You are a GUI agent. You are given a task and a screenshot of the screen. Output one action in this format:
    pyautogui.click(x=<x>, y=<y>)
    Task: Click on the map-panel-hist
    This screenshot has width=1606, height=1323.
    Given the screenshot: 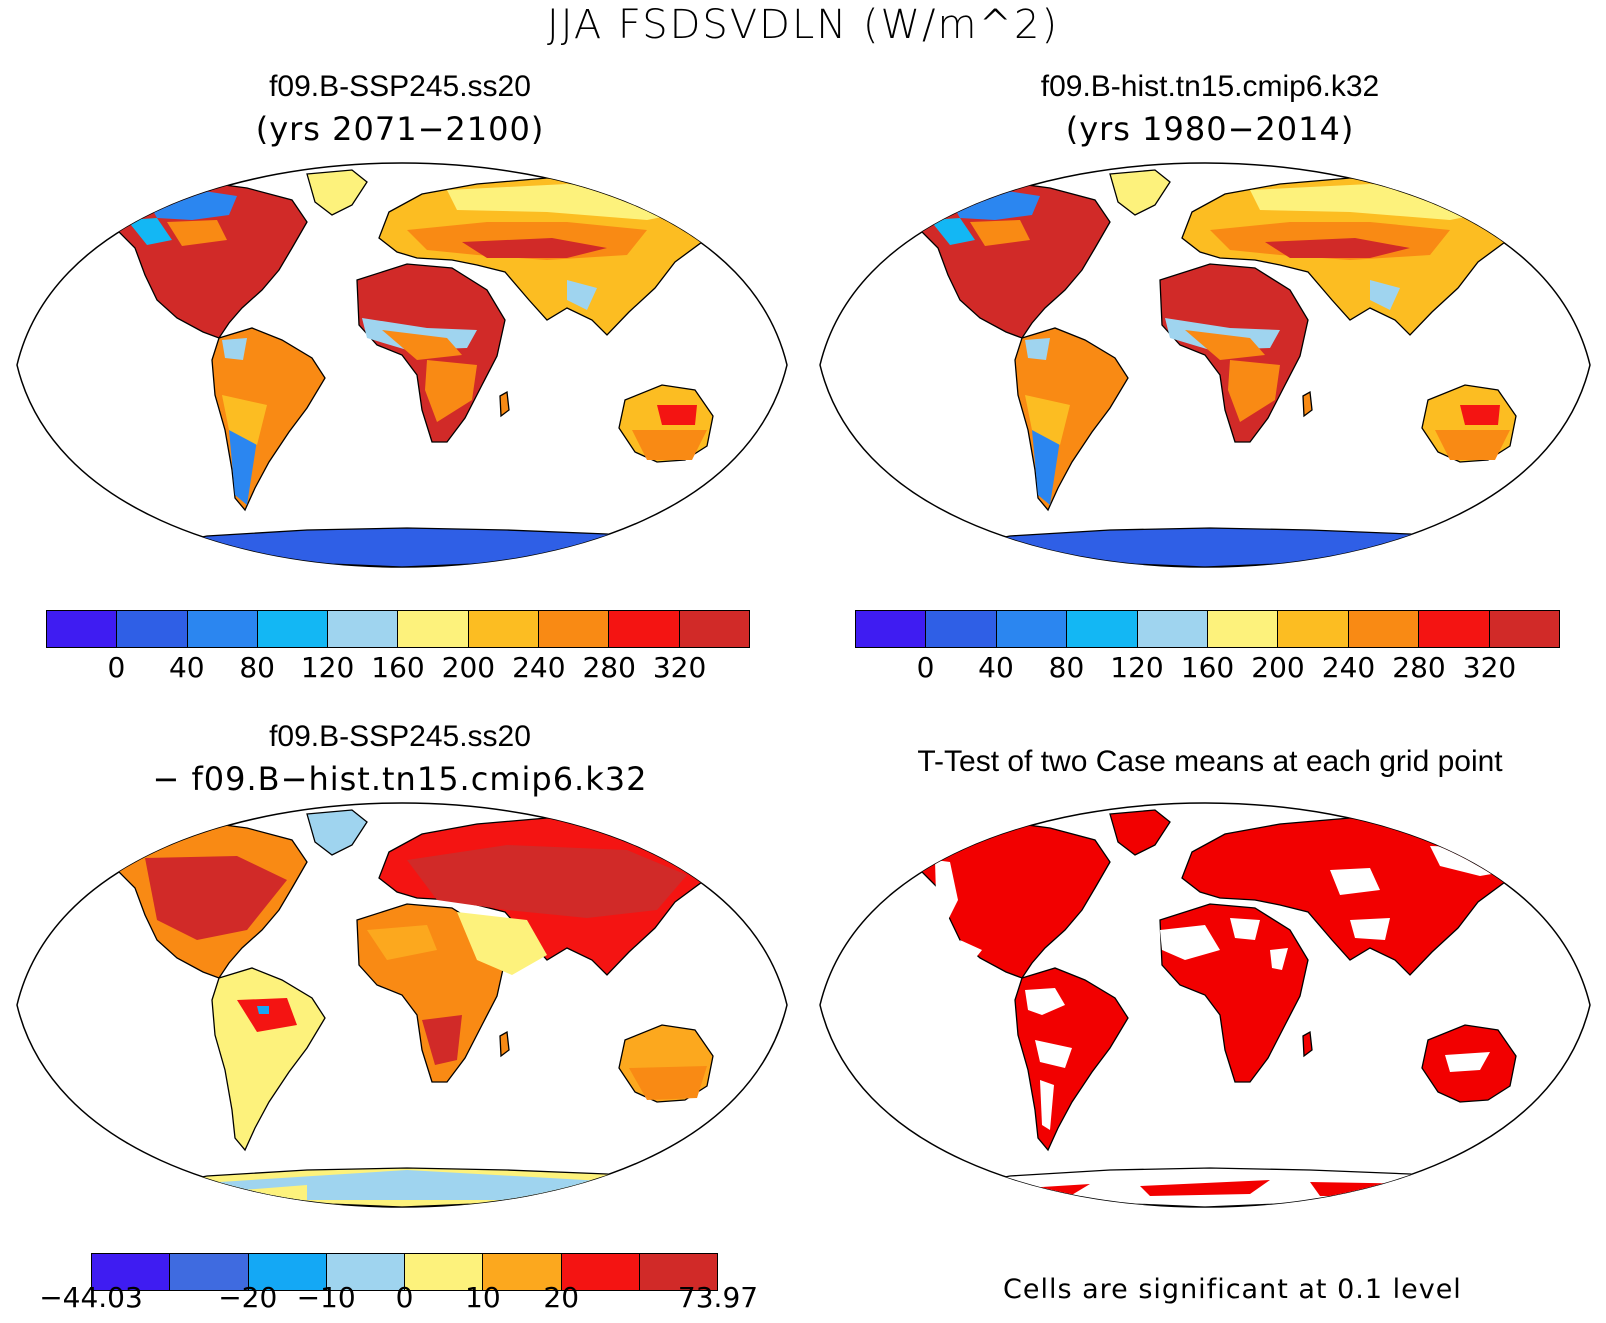 What is the action you would take?
    pyautogui.click(x=1205, y=365)
    